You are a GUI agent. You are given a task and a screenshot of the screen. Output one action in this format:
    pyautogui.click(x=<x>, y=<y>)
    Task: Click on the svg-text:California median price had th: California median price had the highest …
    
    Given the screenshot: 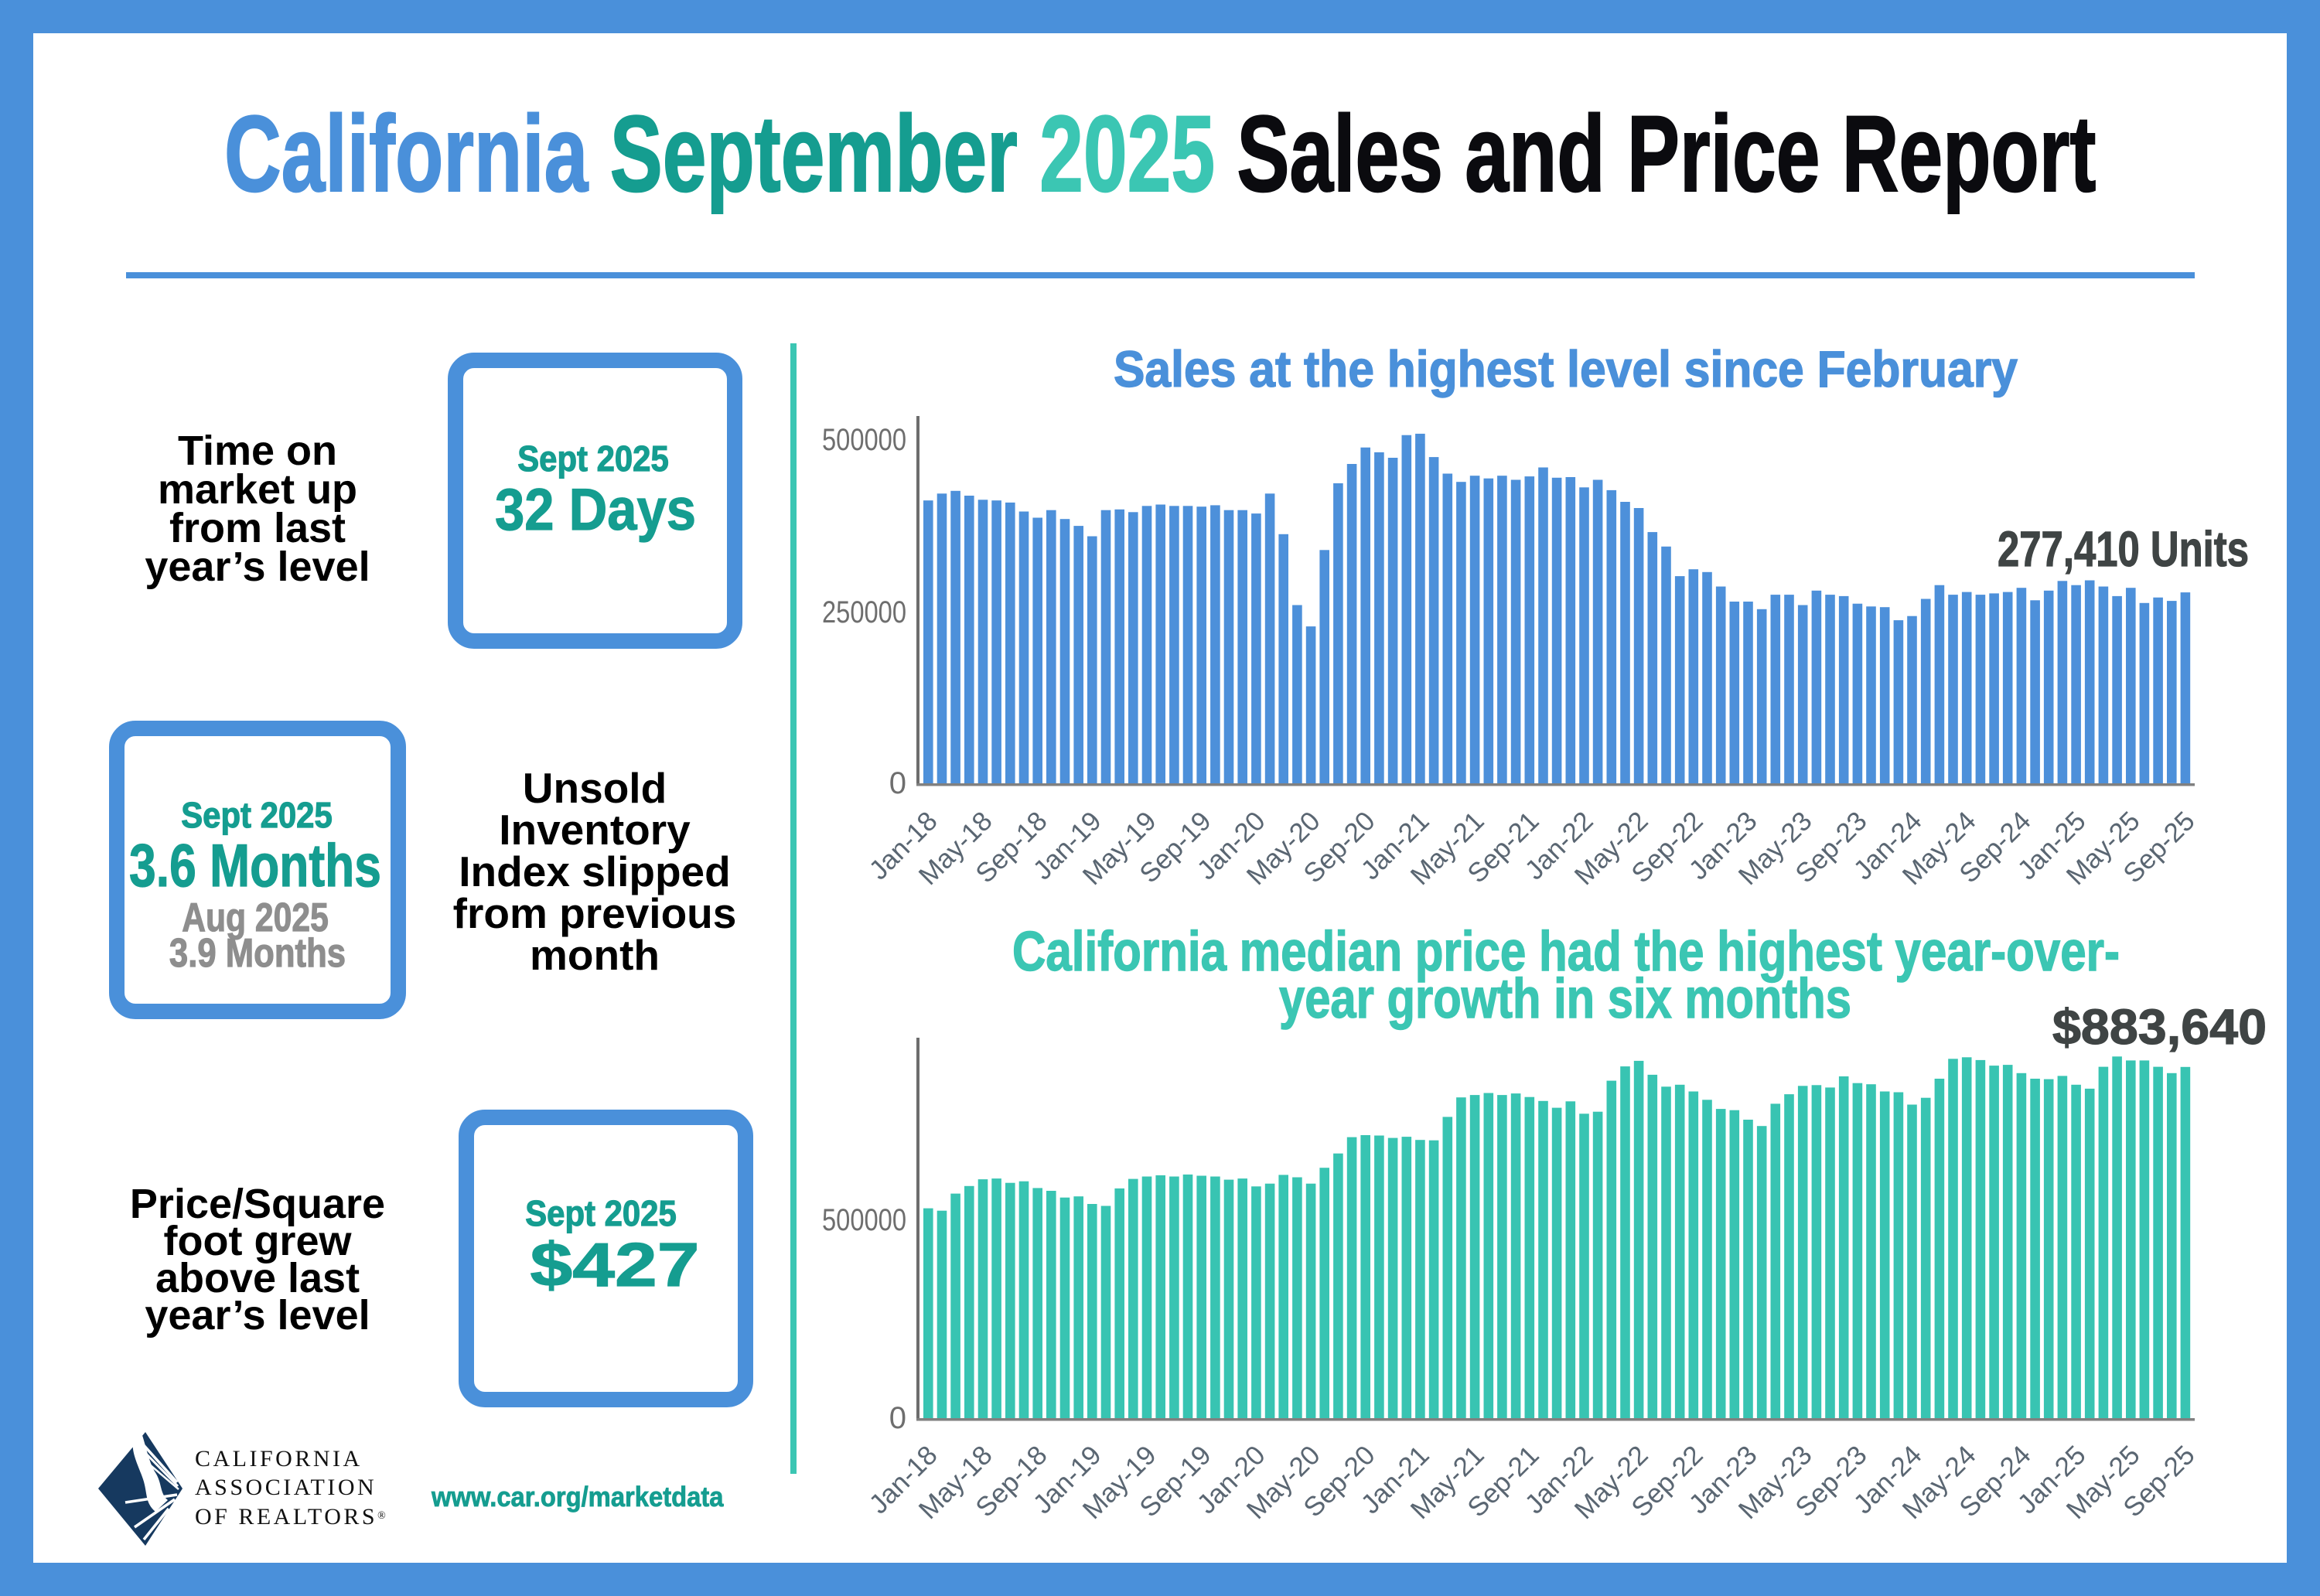 What is the action you would take?
    pyautogui.click(x=1566, y=952)
    